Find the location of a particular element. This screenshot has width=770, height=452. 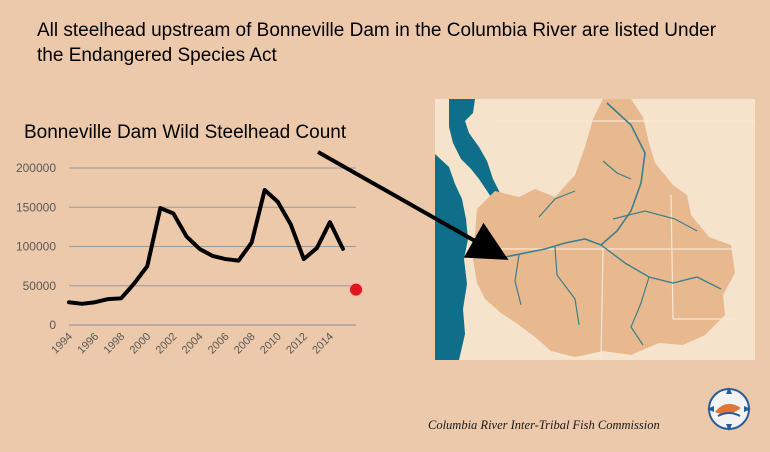

y-axis-ticks: 0 50000 100000 150000 200000 is located at coordinates (36, 246).